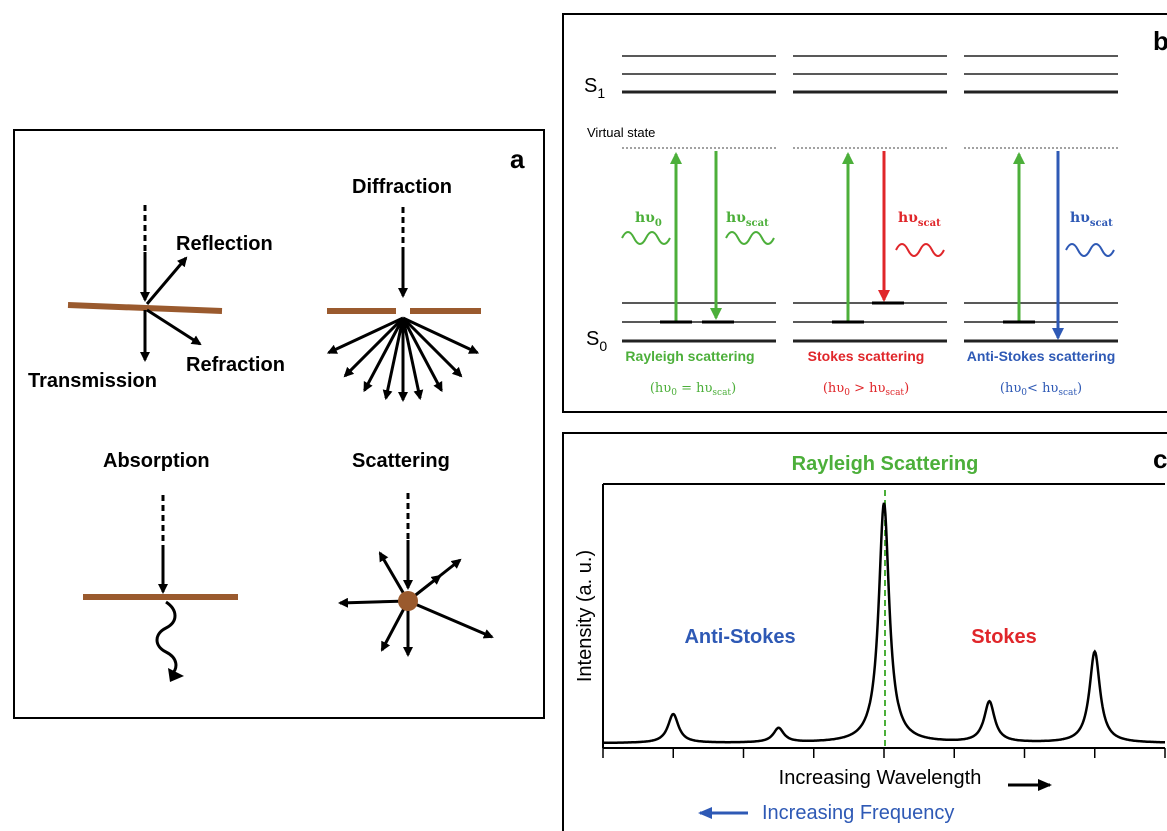 The image size is (1167, 831). Describe the element at coordinates (224, 244) in the screenshot. I see `reflection-label: Reflection` at that location.